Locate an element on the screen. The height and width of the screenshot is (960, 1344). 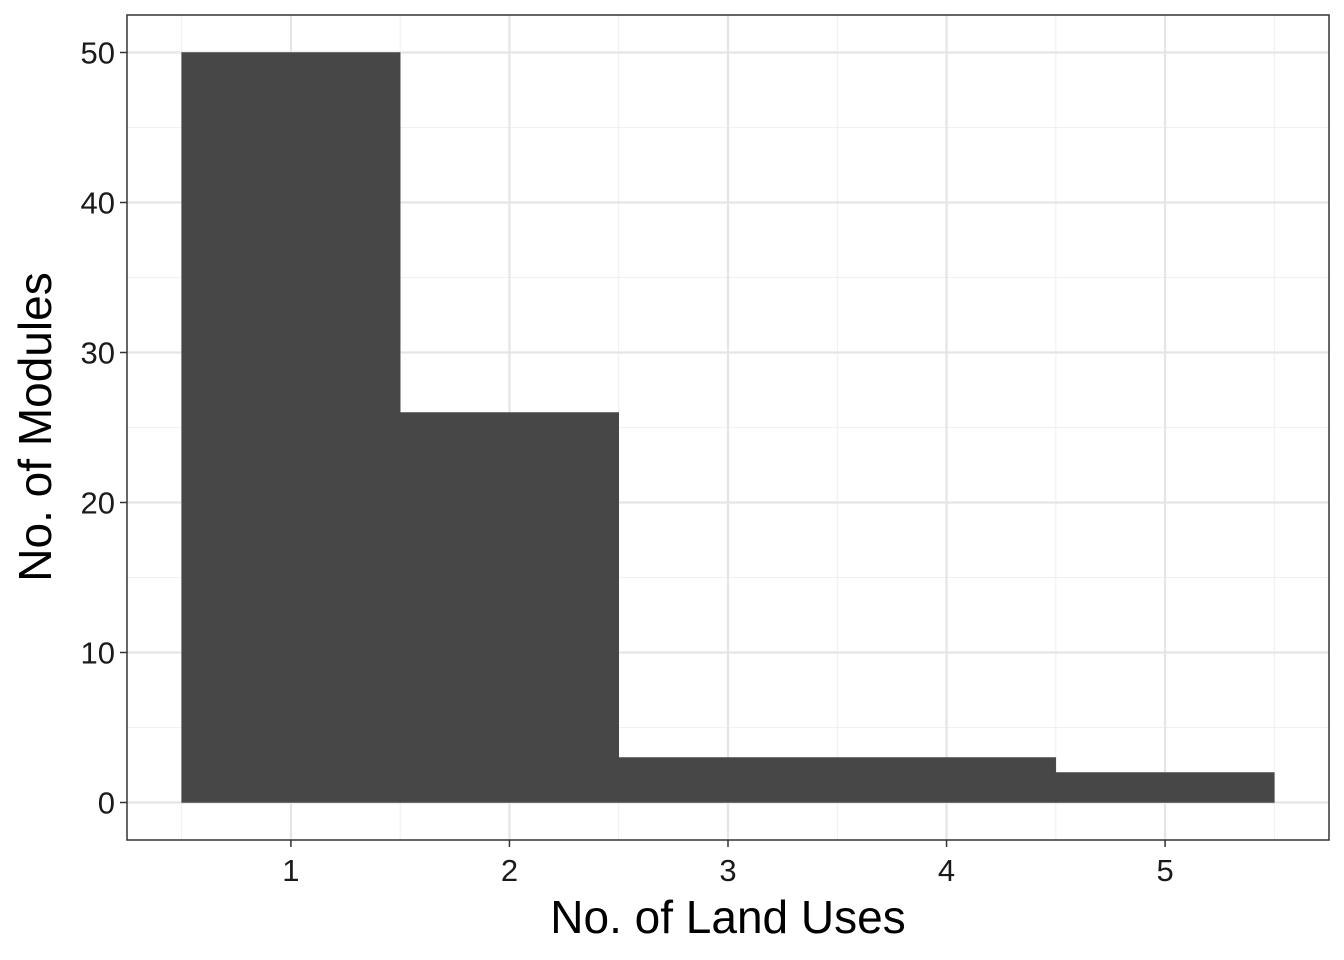
y-tick-label: 50 is located at coordinates (98, 53).